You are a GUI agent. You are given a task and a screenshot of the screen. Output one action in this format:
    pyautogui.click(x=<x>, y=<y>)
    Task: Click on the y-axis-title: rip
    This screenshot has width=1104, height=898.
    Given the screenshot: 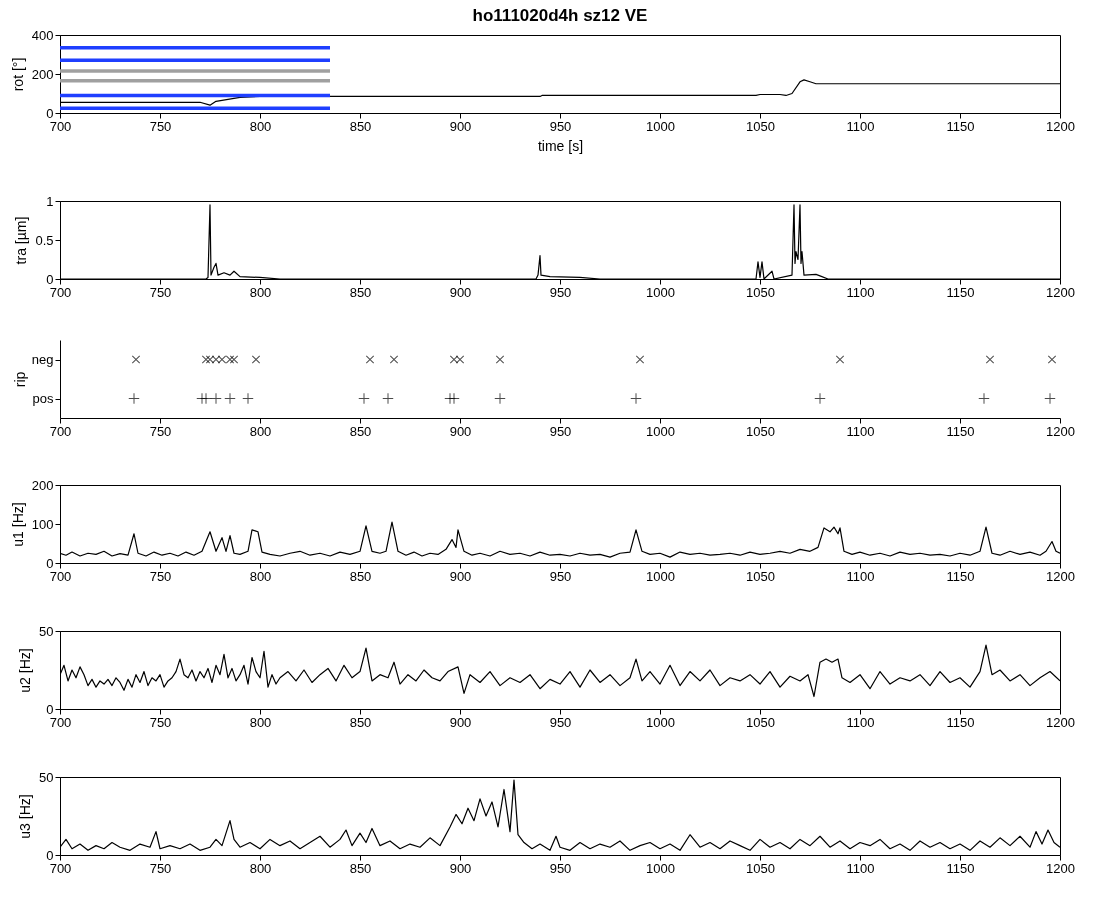 What is the action you would take?
    pyautogui.click(x=19, y=379)
    